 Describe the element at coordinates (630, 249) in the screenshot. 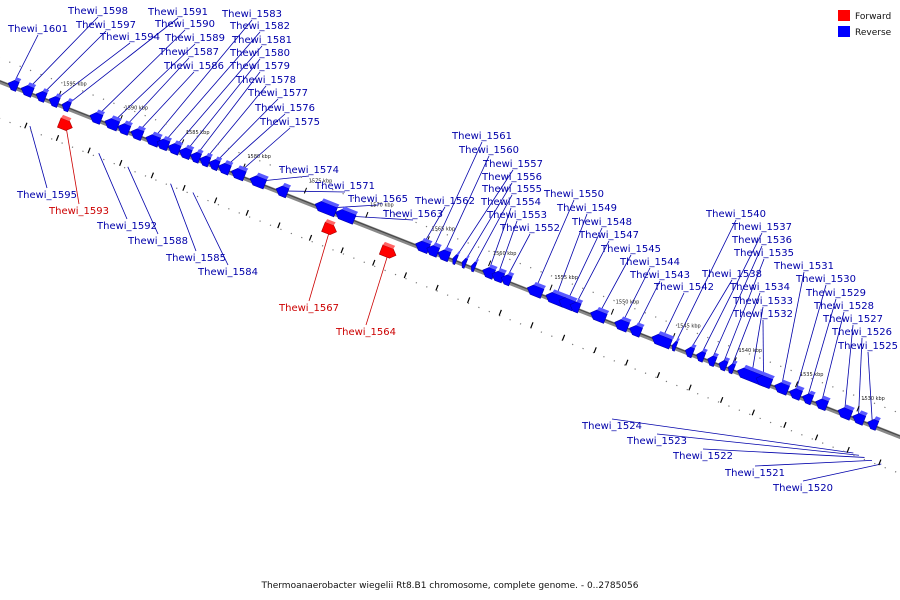

I see `gene-label-thewi-1545: Thewi_1545` at that location.